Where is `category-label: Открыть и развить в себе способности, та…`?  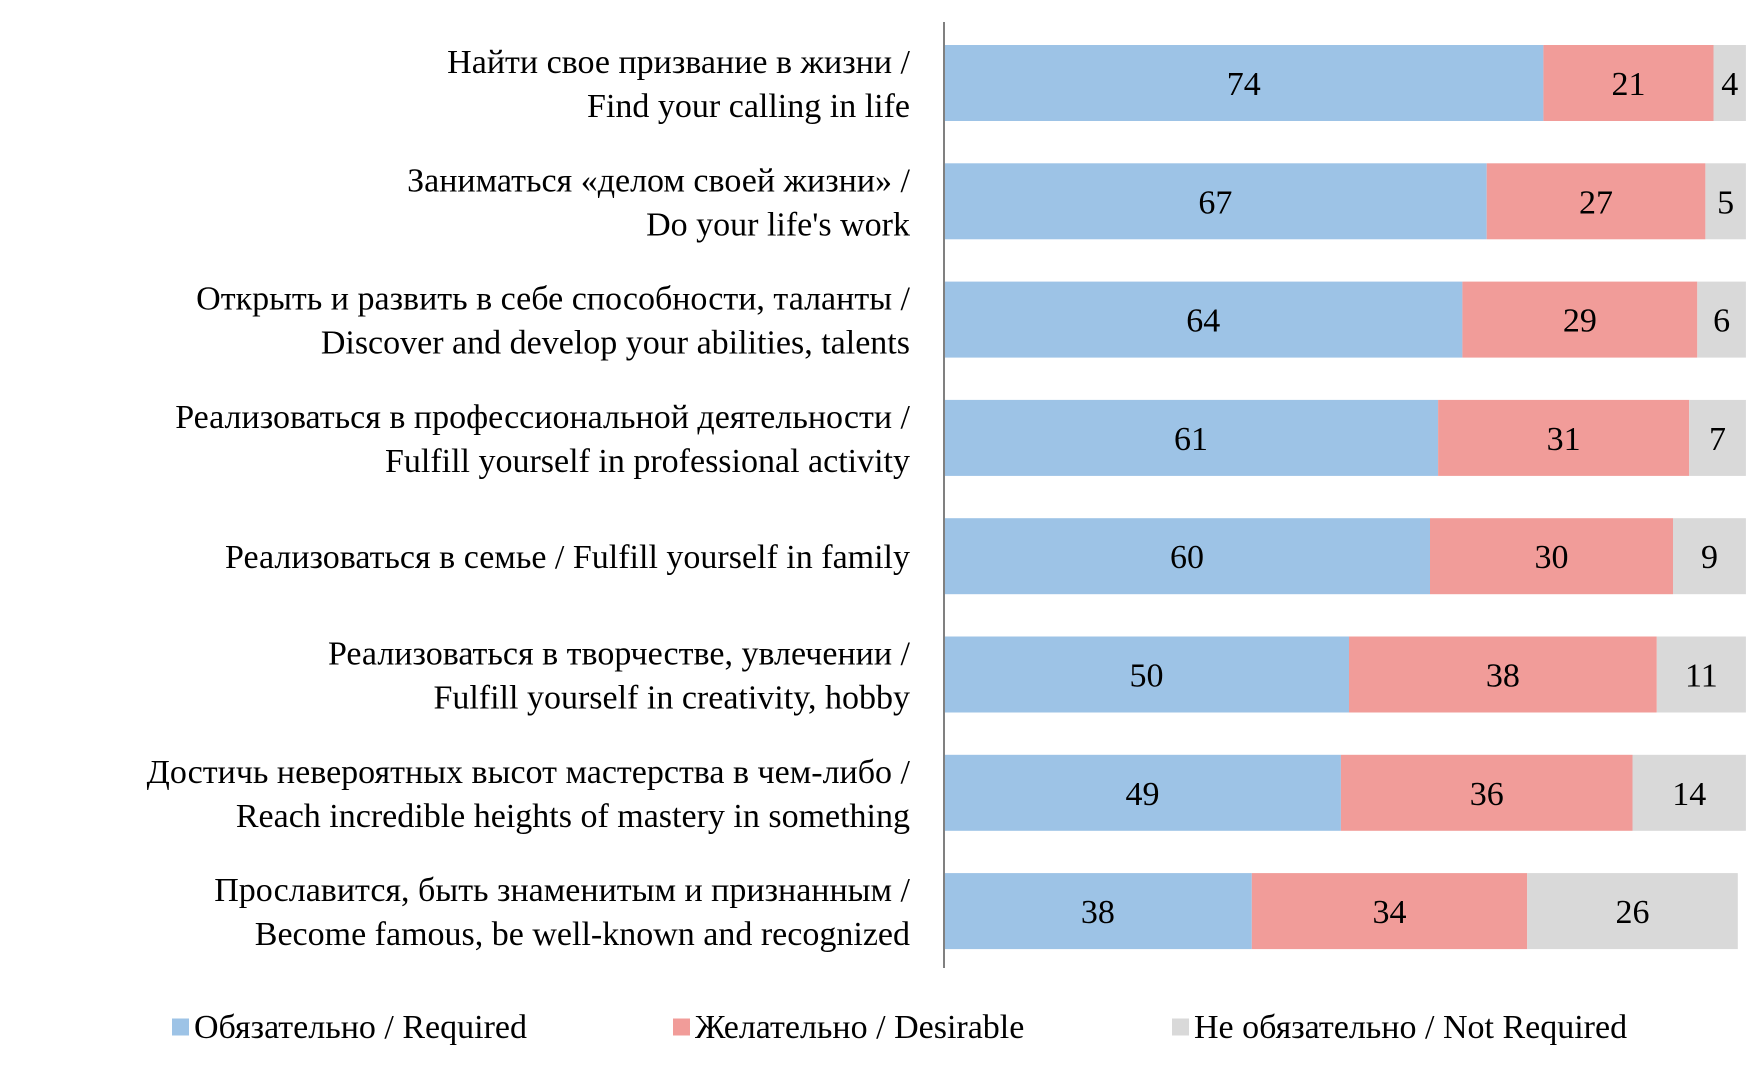 category-label: Открыть и развить в себе способности, та… is located at coordinates (553, 321).